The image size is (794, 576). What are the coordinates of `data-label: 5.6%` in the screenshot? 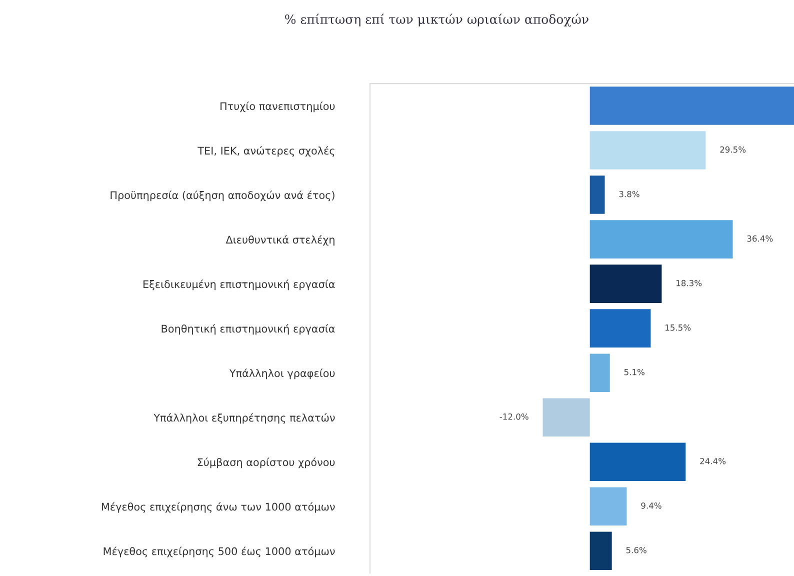 It's located at (636, 550).